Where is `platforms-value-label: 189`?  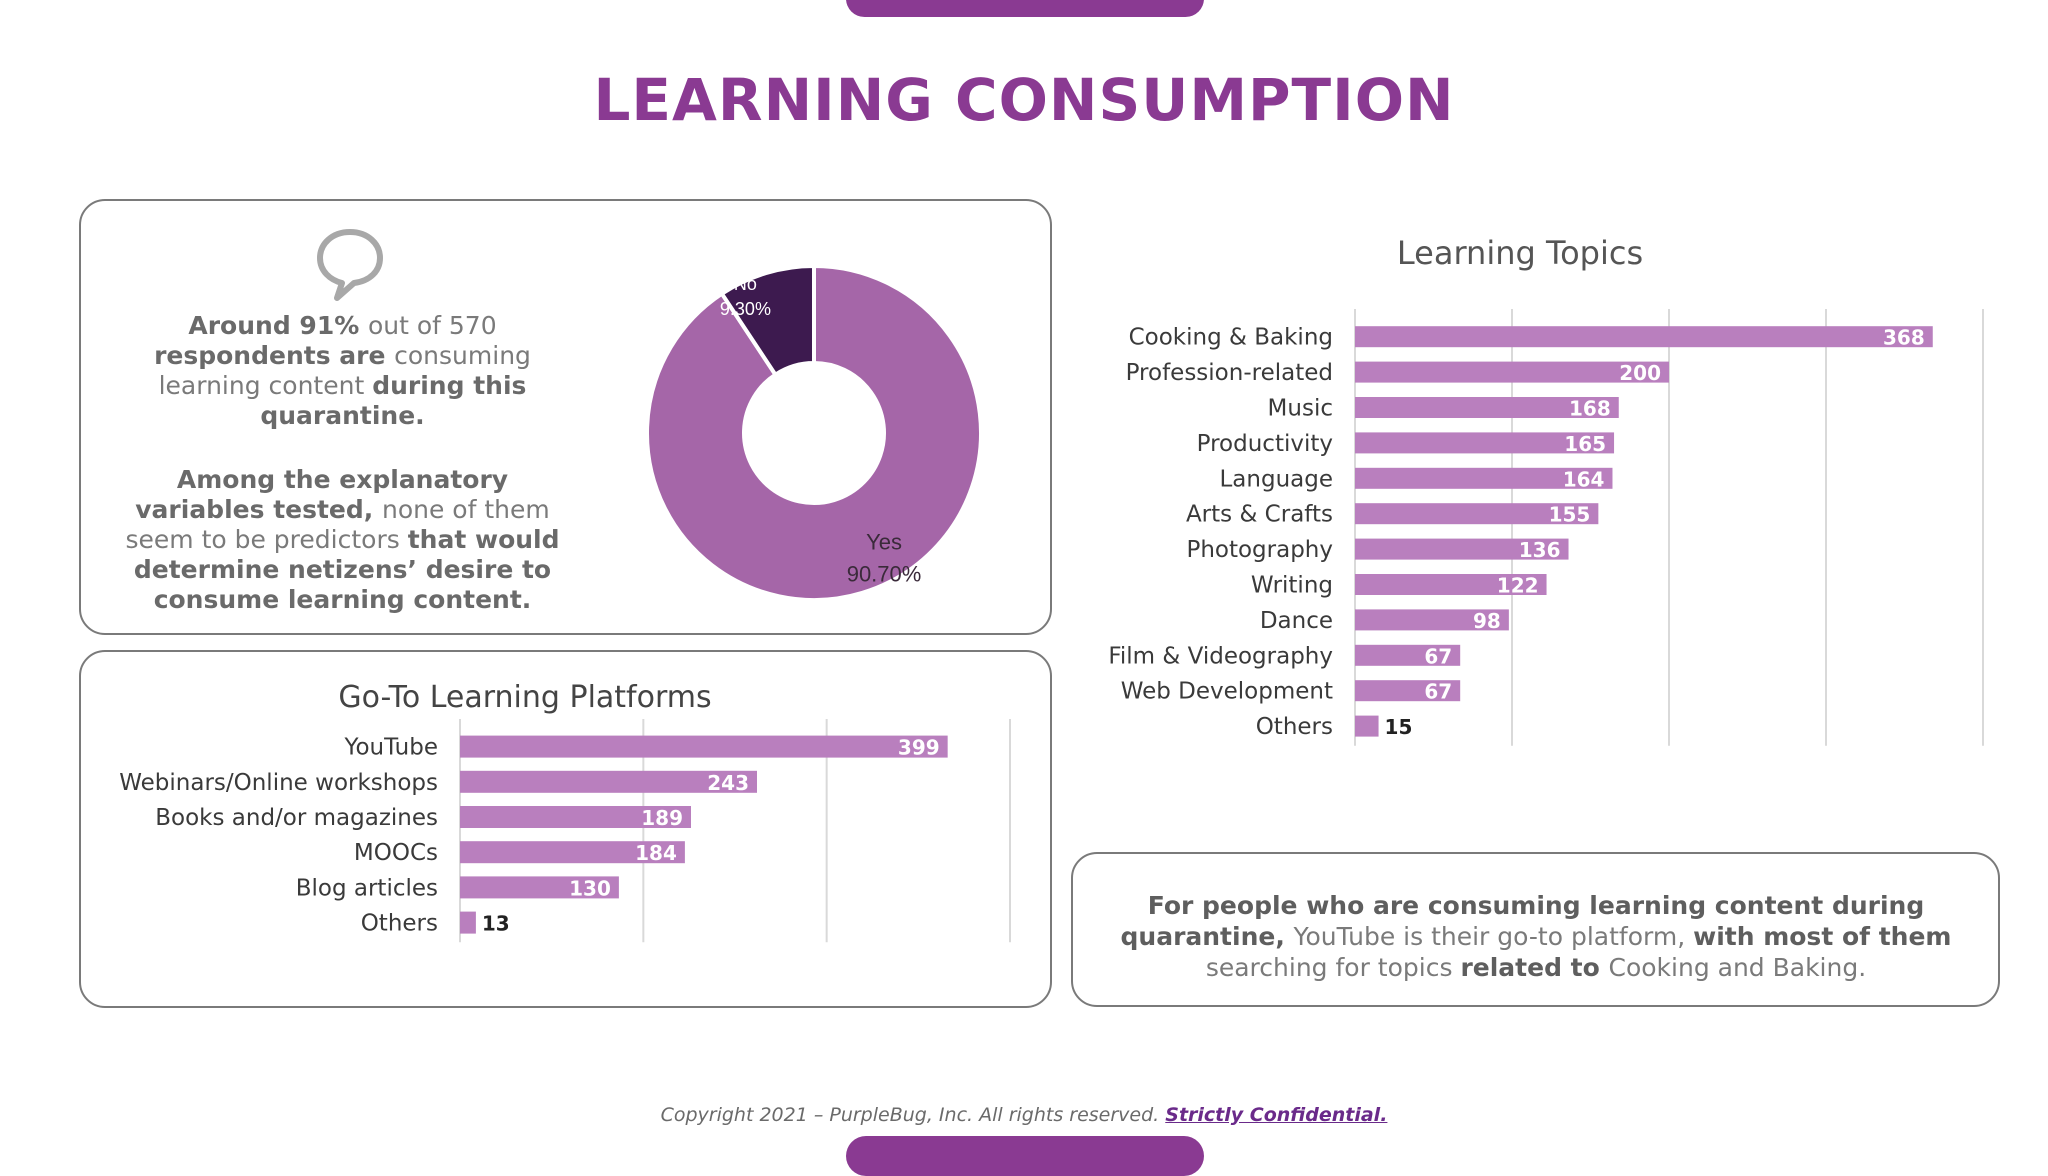 platforms-value-label: 189 is located at coordinates (662, 818).